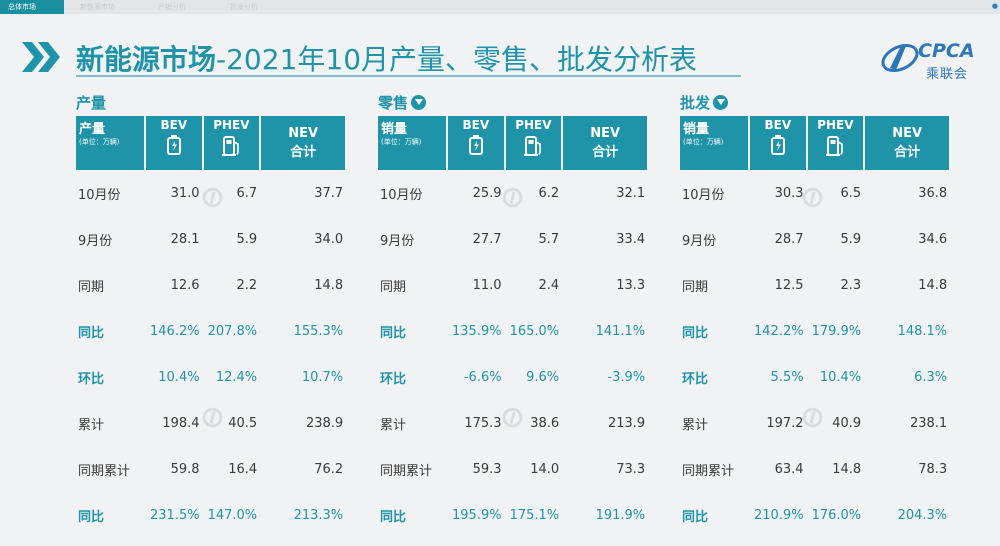 This screenshot has height=546, width=1000. What do you see at coordinates (185, 239) in the screenshot?
I see `bev-value: 28.1` at bounding box center [185, 239].